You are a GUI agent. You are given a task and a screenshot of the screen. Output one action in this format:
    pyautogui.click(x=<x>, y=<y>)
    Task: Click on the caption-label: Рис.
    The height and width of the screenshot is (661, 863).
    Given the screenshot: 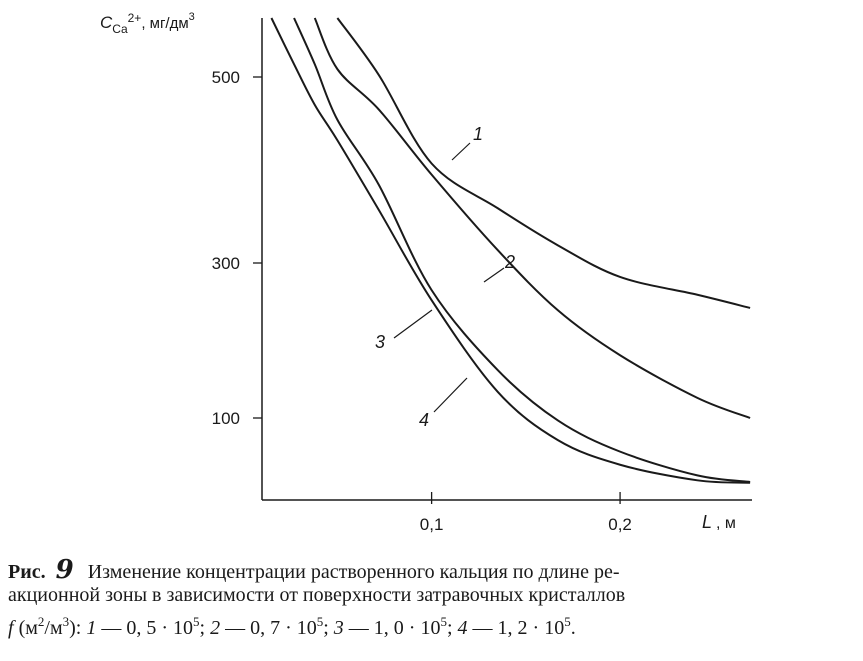 What is the action you would take?
    pyautogui.click(x=27, y=572)
    